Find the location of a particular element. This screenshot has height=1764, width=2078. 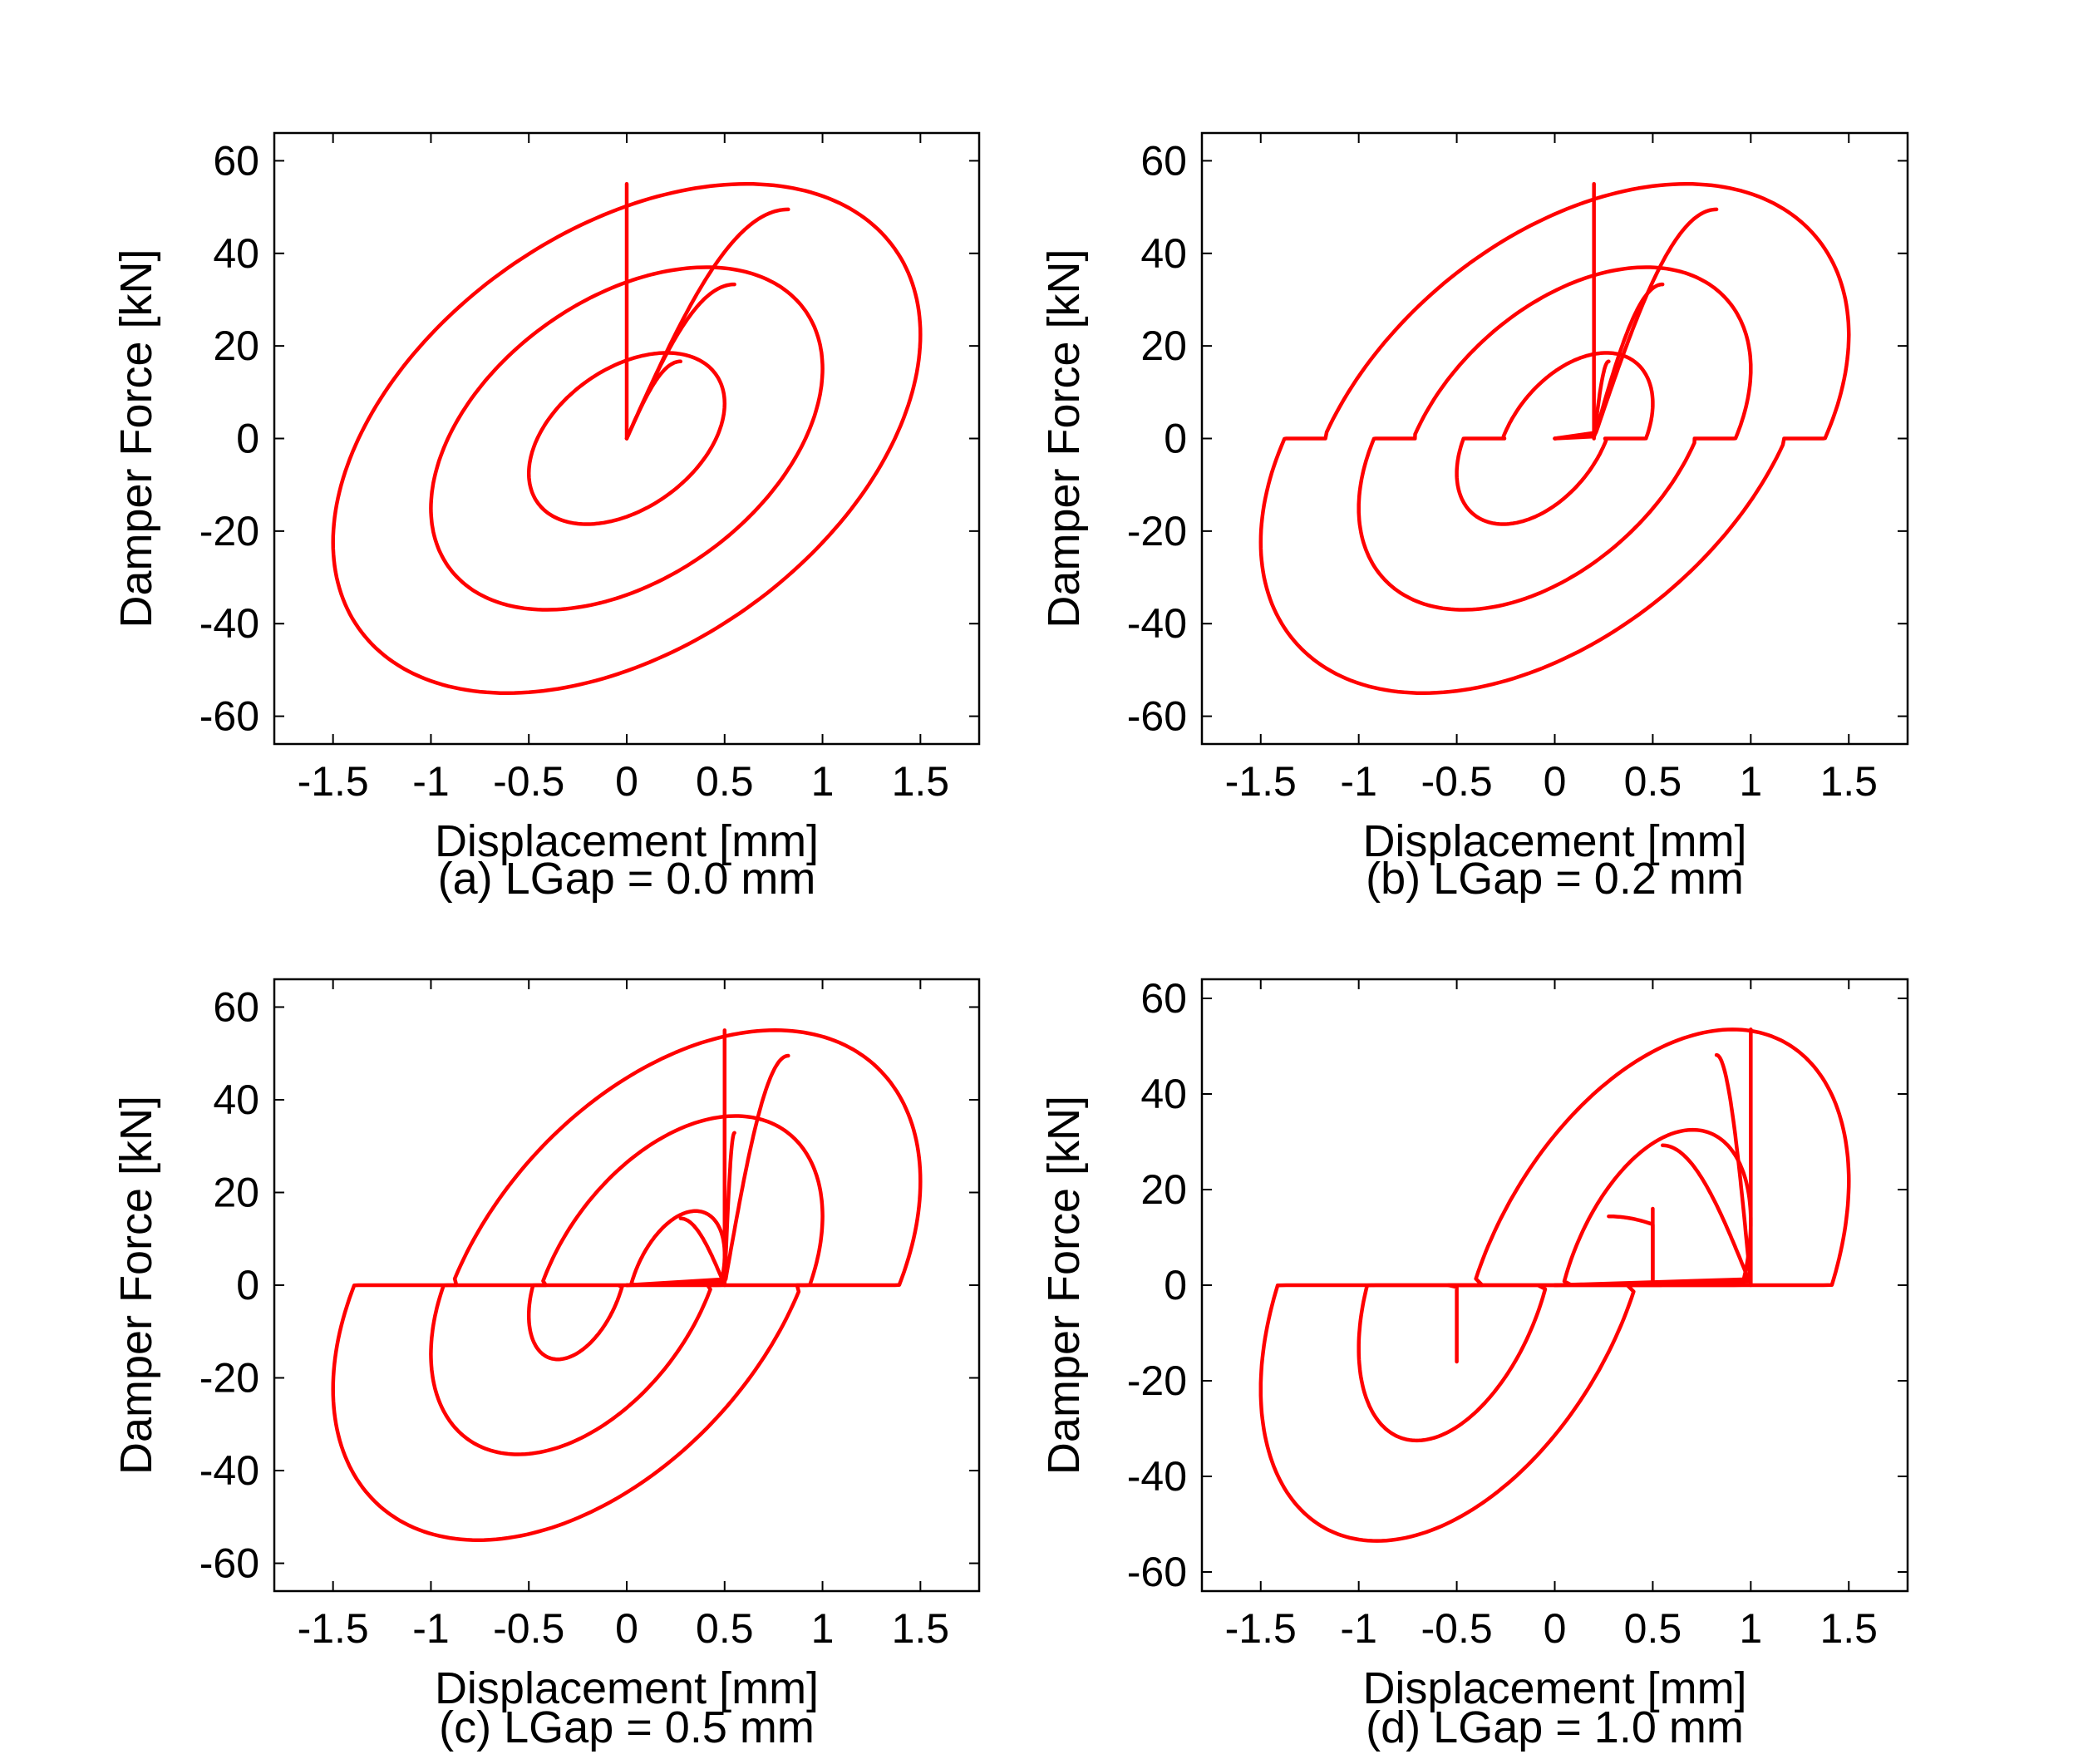

x-tick-label-c: 1 is located at coordinates (823, 1628).